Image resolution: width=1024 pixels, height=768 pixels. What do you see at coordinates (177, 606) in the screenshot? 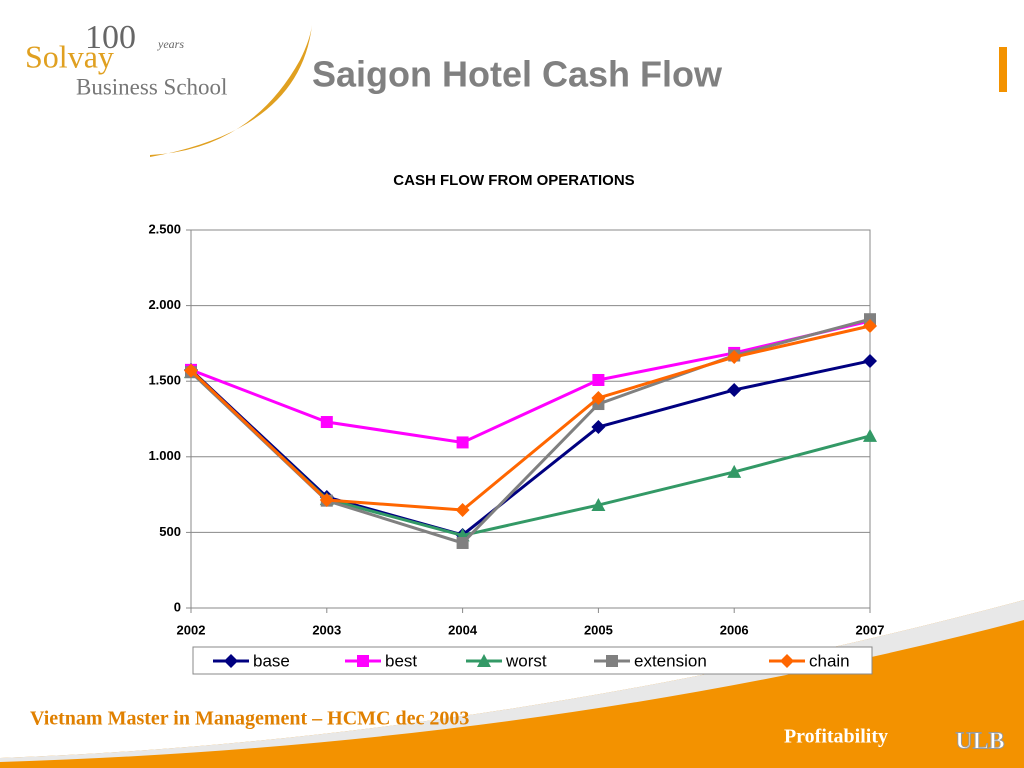
I see `y-tick-label: 0` at bounding box center [177, 606].